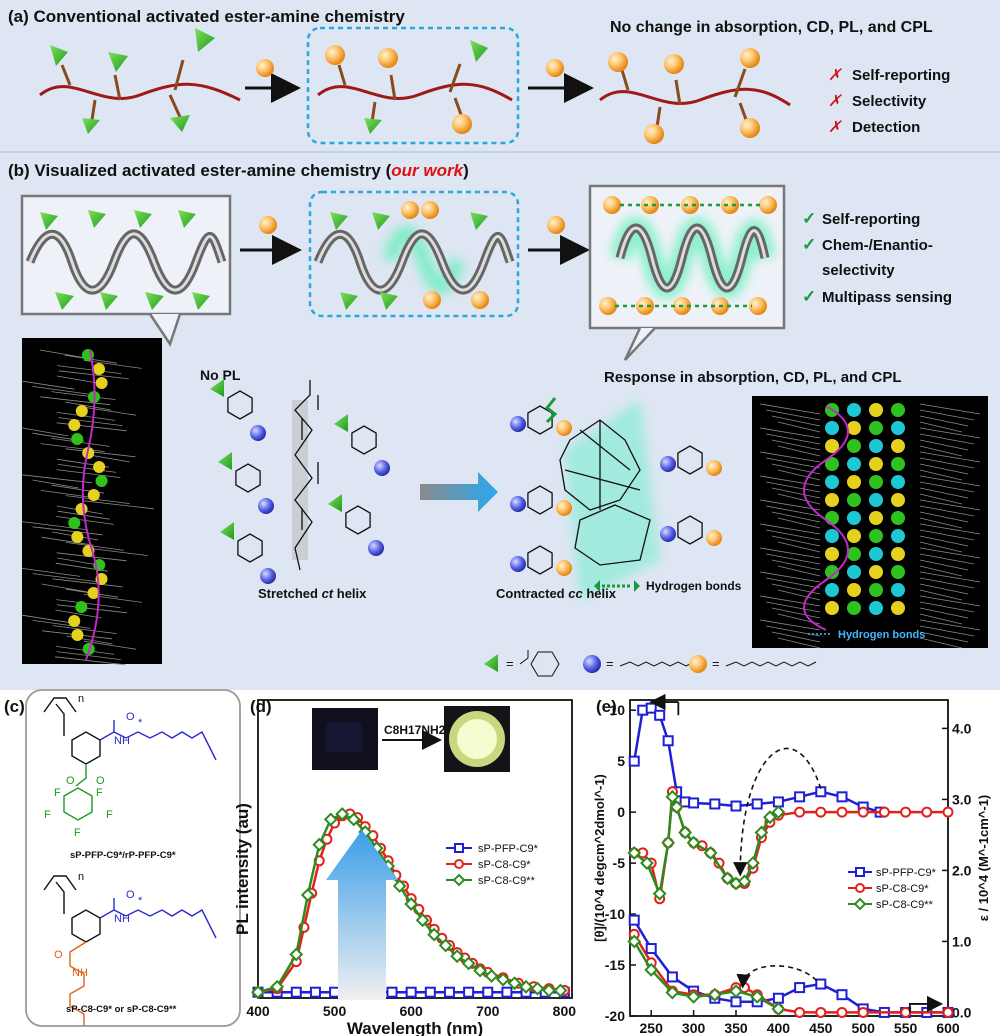  What do you see at coordinates (123, 855) in the screenshot?
I see `struct1-name: sP-PFP-C9*/rP-PFP-C9*` at bounding box center [123, 855].